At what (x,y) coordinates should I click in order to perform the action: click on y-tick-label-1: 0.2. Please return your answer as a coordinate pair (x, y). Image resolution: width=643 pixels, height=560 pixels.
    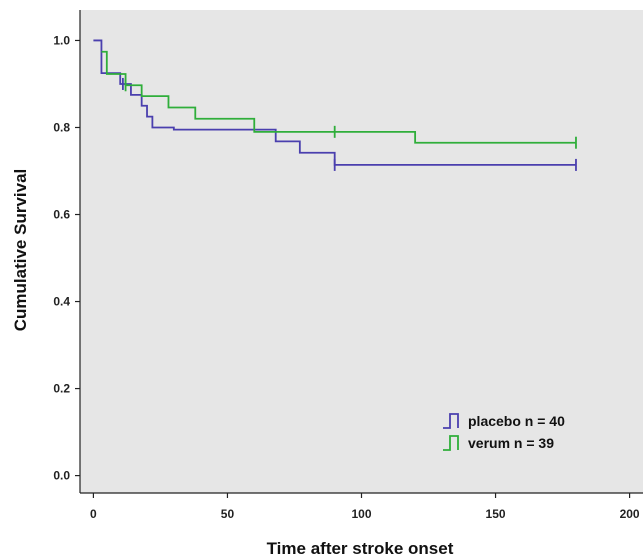
    Looking at the image, I should click on (61, 389).